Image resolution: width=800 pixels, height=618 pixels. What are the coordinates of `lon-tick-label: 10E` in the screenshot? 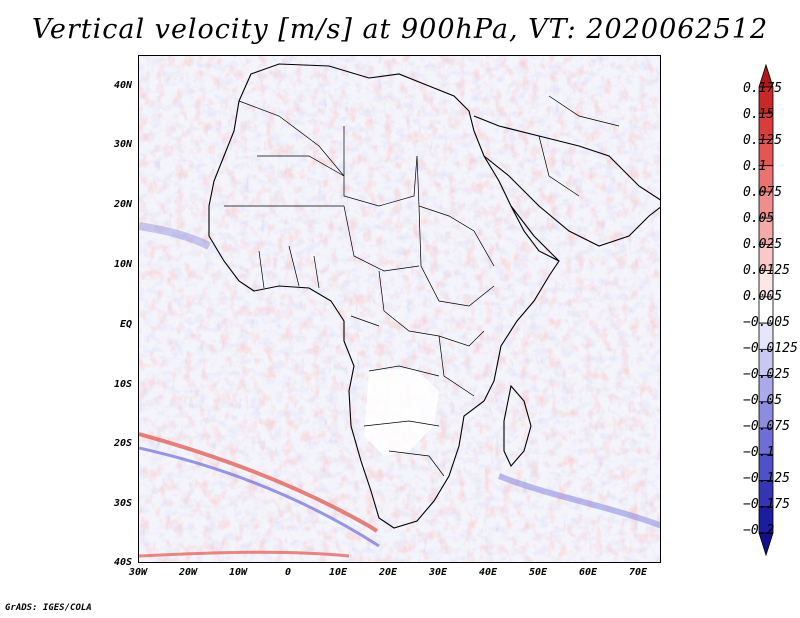 It's located at (338, 572).